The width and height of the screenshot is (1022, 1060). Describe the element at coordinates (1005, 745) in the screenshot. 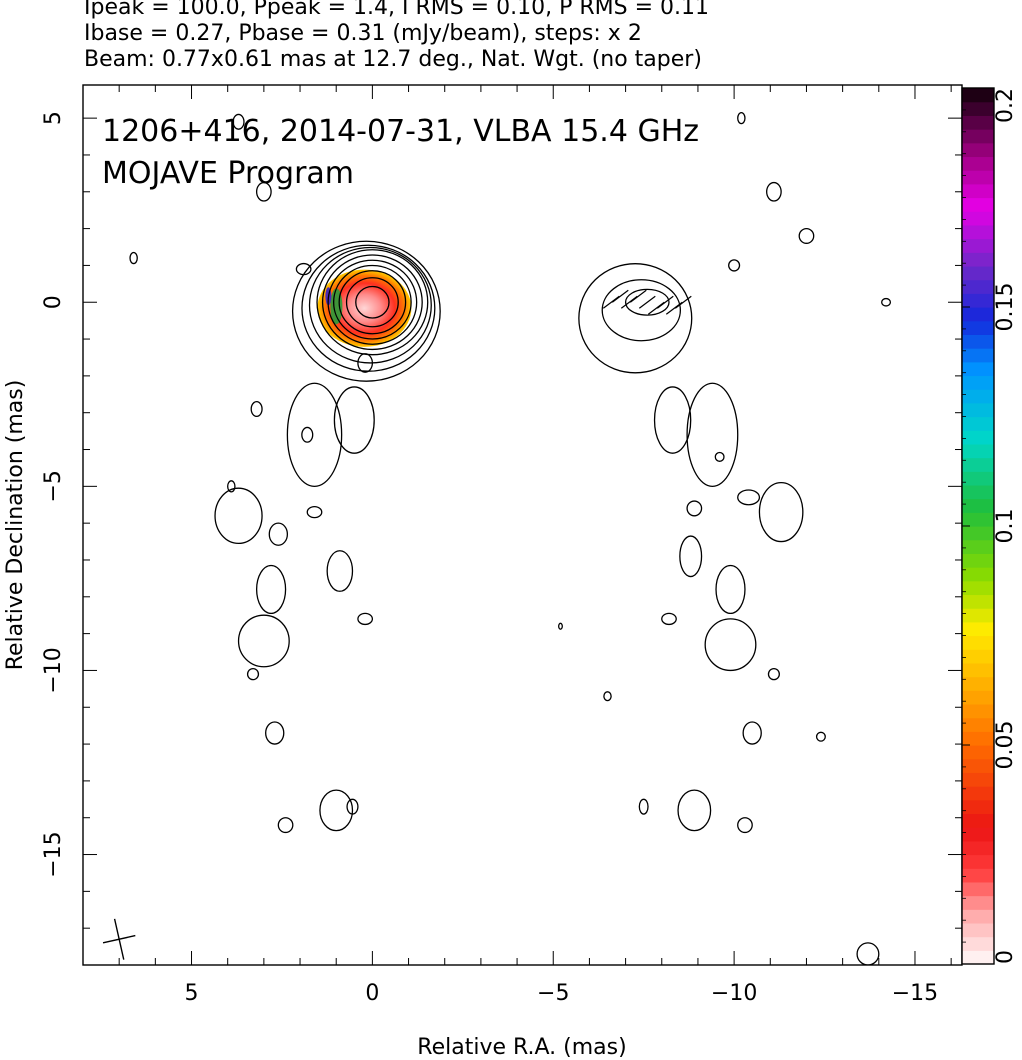

I see `colorbar-tick-label: 0.05` at that location.